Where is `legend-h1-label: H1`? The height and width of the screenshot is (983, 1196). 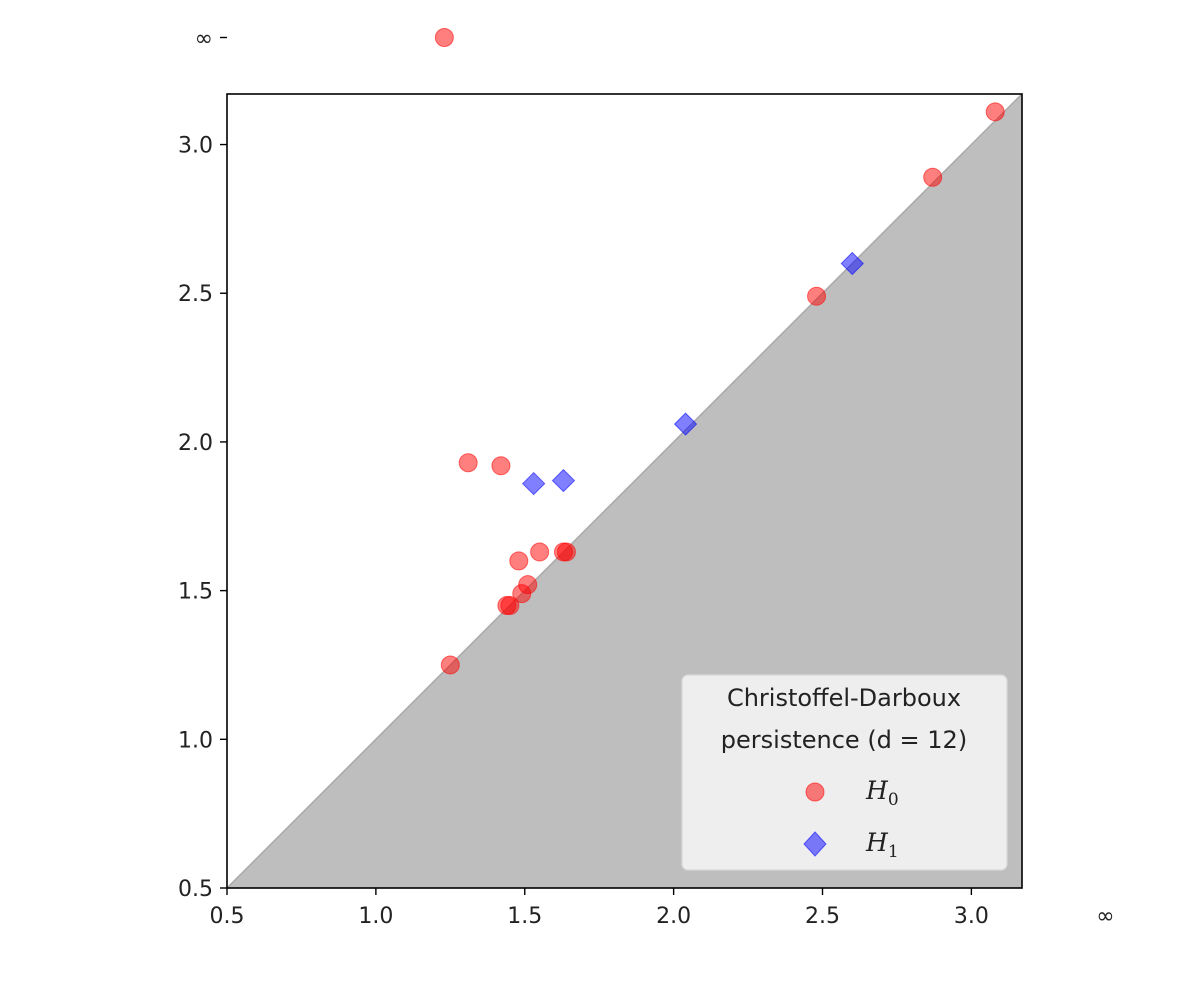 legend-h1-label: H1 is located at coordinates (882, 845).